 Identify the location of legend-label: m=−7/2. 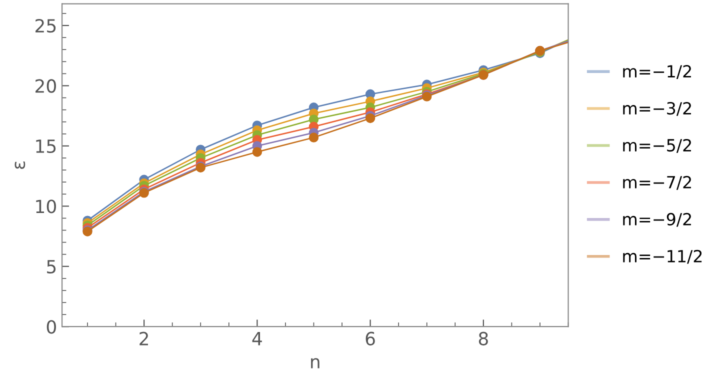
(657, 183).